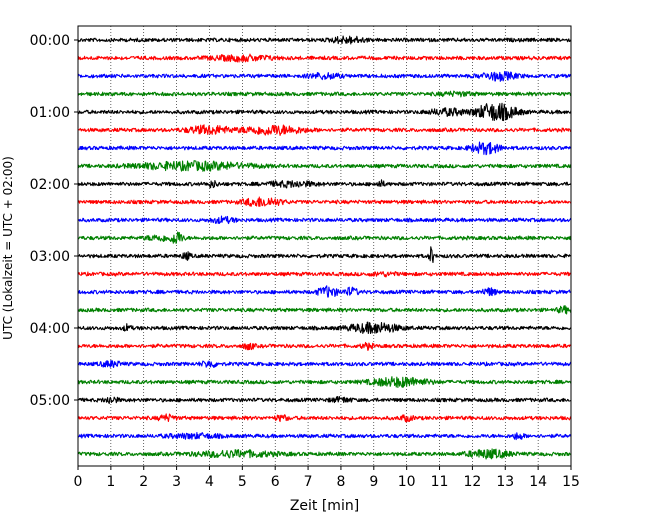 Image resolution: width=650 pixels, height=520 pixels. I want to click on x-axis-label: Zeit [min], so click(324, 506).